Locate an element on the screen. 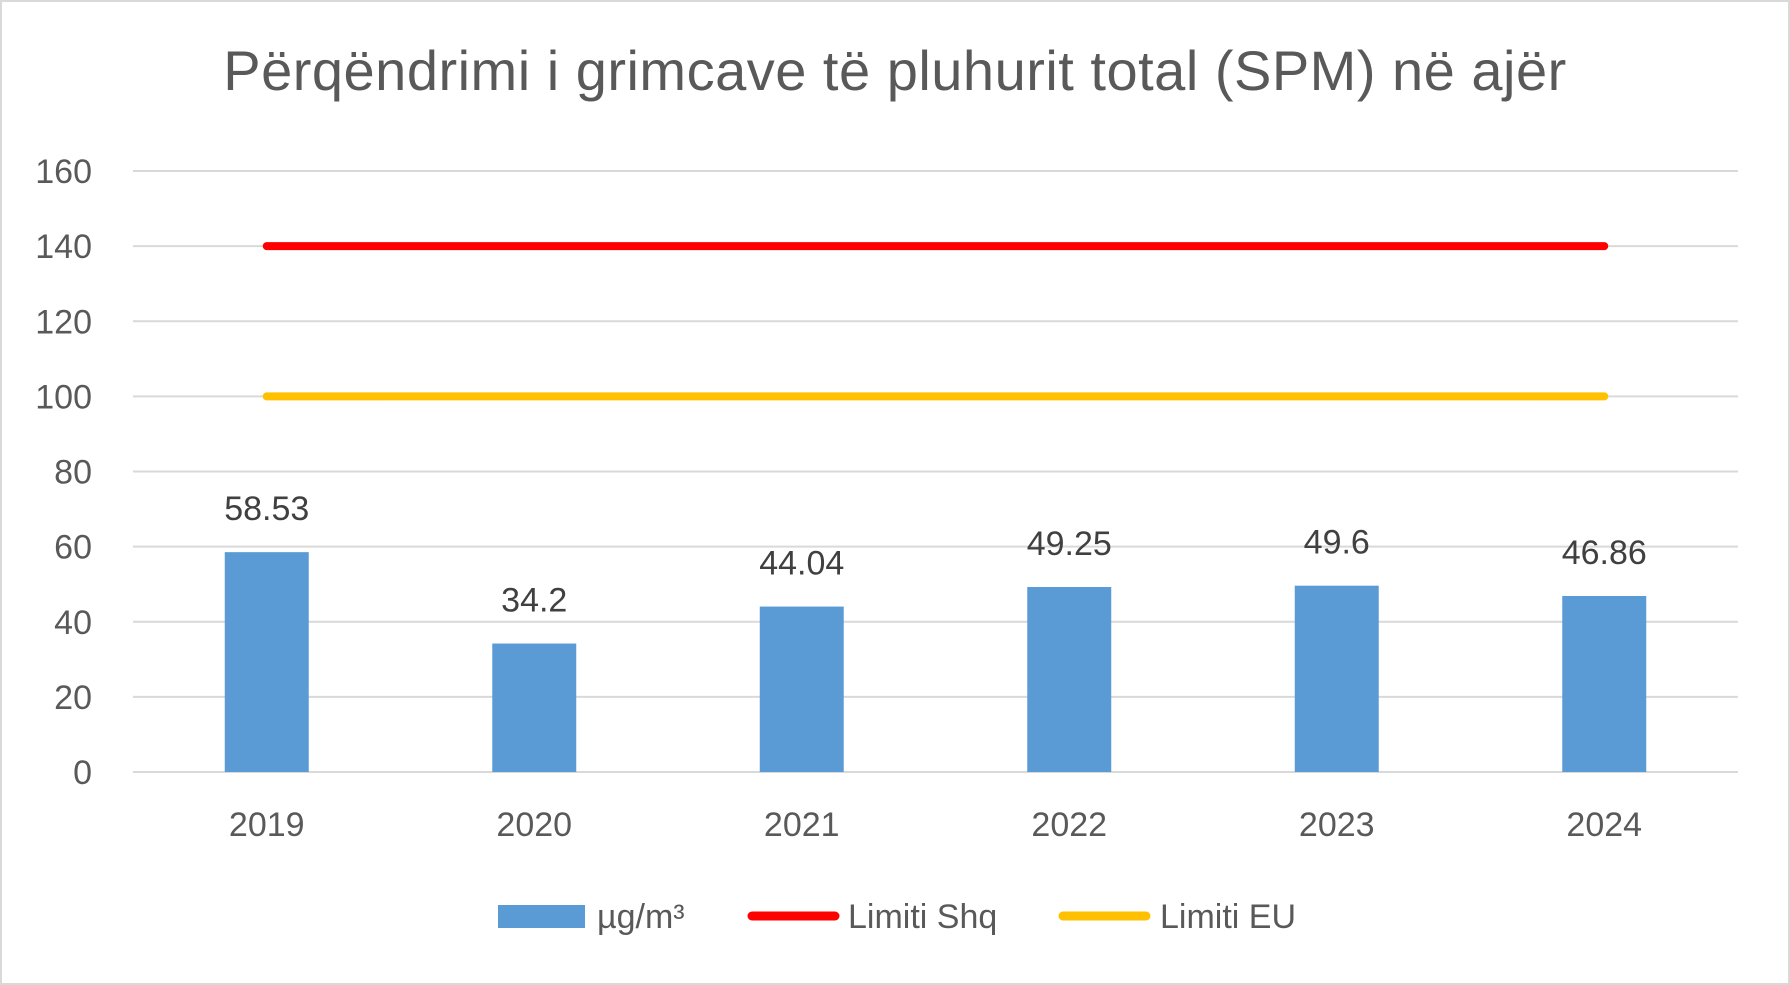 This screenshot has height=985, width=1790. bar-2020 is located at coordinates (534, 707).